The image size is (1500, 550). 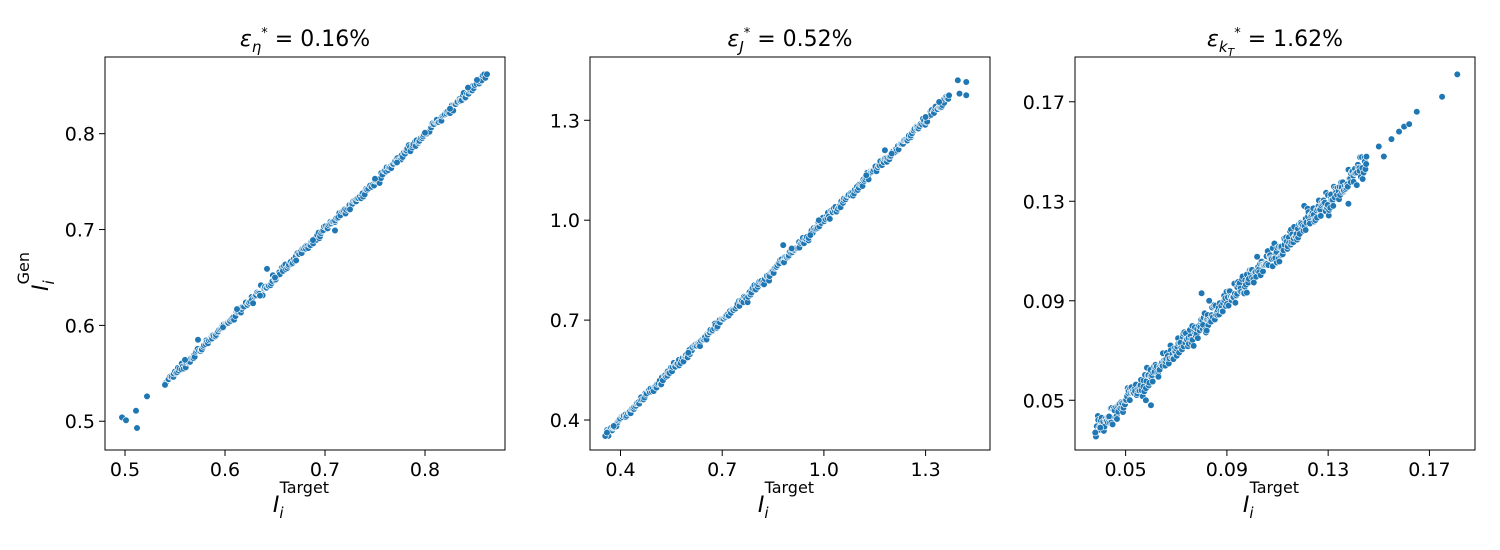 I want to click on y-tick-label: 0.09, so click(x=1044, y=302).